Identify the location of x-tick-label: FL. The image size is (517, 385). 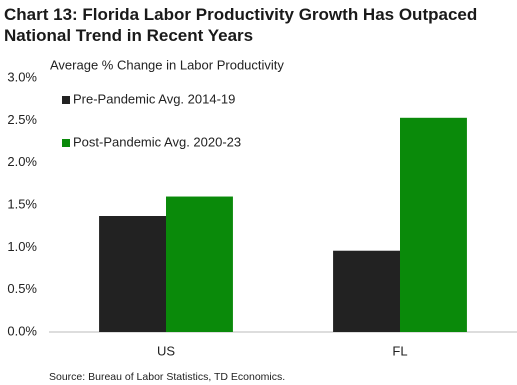
(399, 350).